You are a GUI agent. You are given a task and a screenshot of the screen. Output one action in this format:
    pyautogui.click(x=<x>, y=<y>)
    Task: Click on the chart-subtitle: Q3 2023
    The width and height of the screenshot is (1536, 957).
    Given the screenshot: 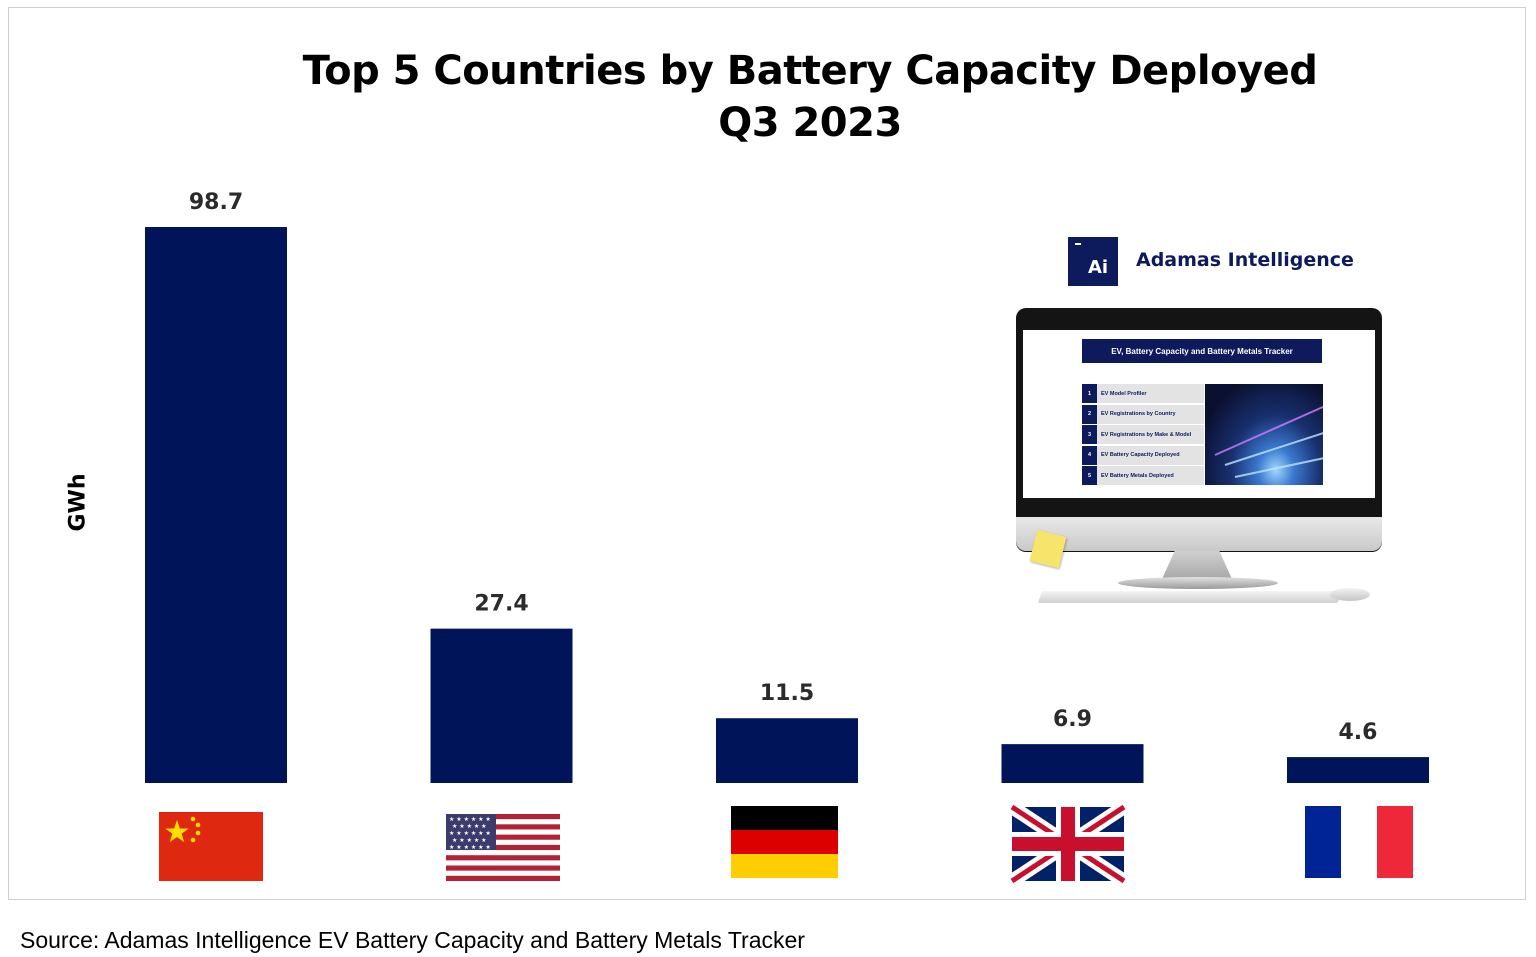 What is the action you would take?
    pyautogui.click(x=810, y=123)
    